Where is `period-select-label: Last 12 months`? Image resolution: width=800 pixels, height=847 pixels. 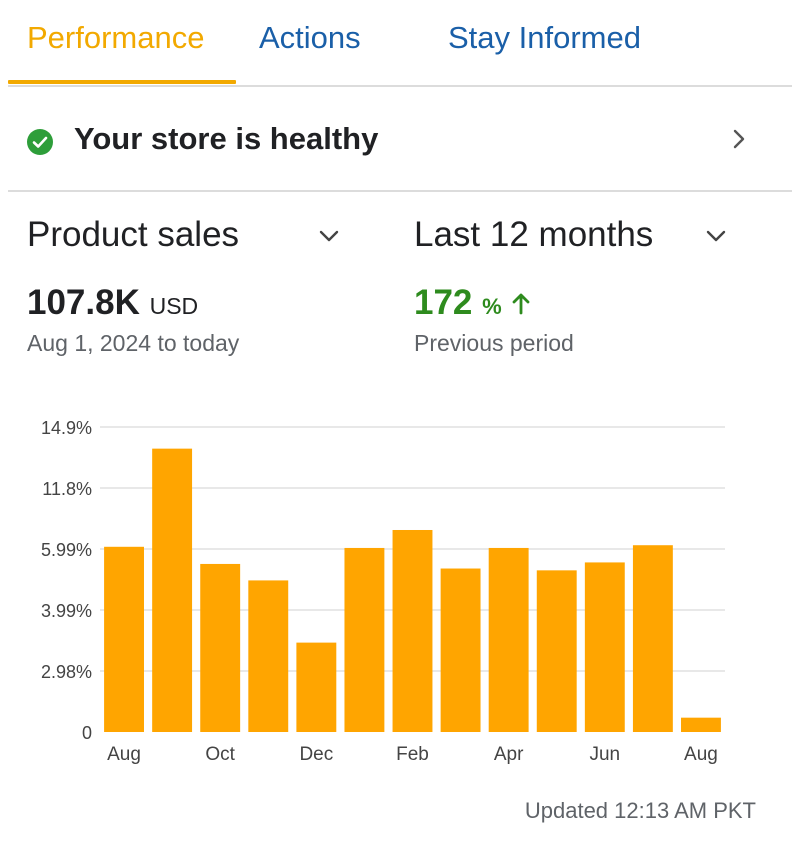
period-select-label: Last 12 months is located at coordinates (534, 234).